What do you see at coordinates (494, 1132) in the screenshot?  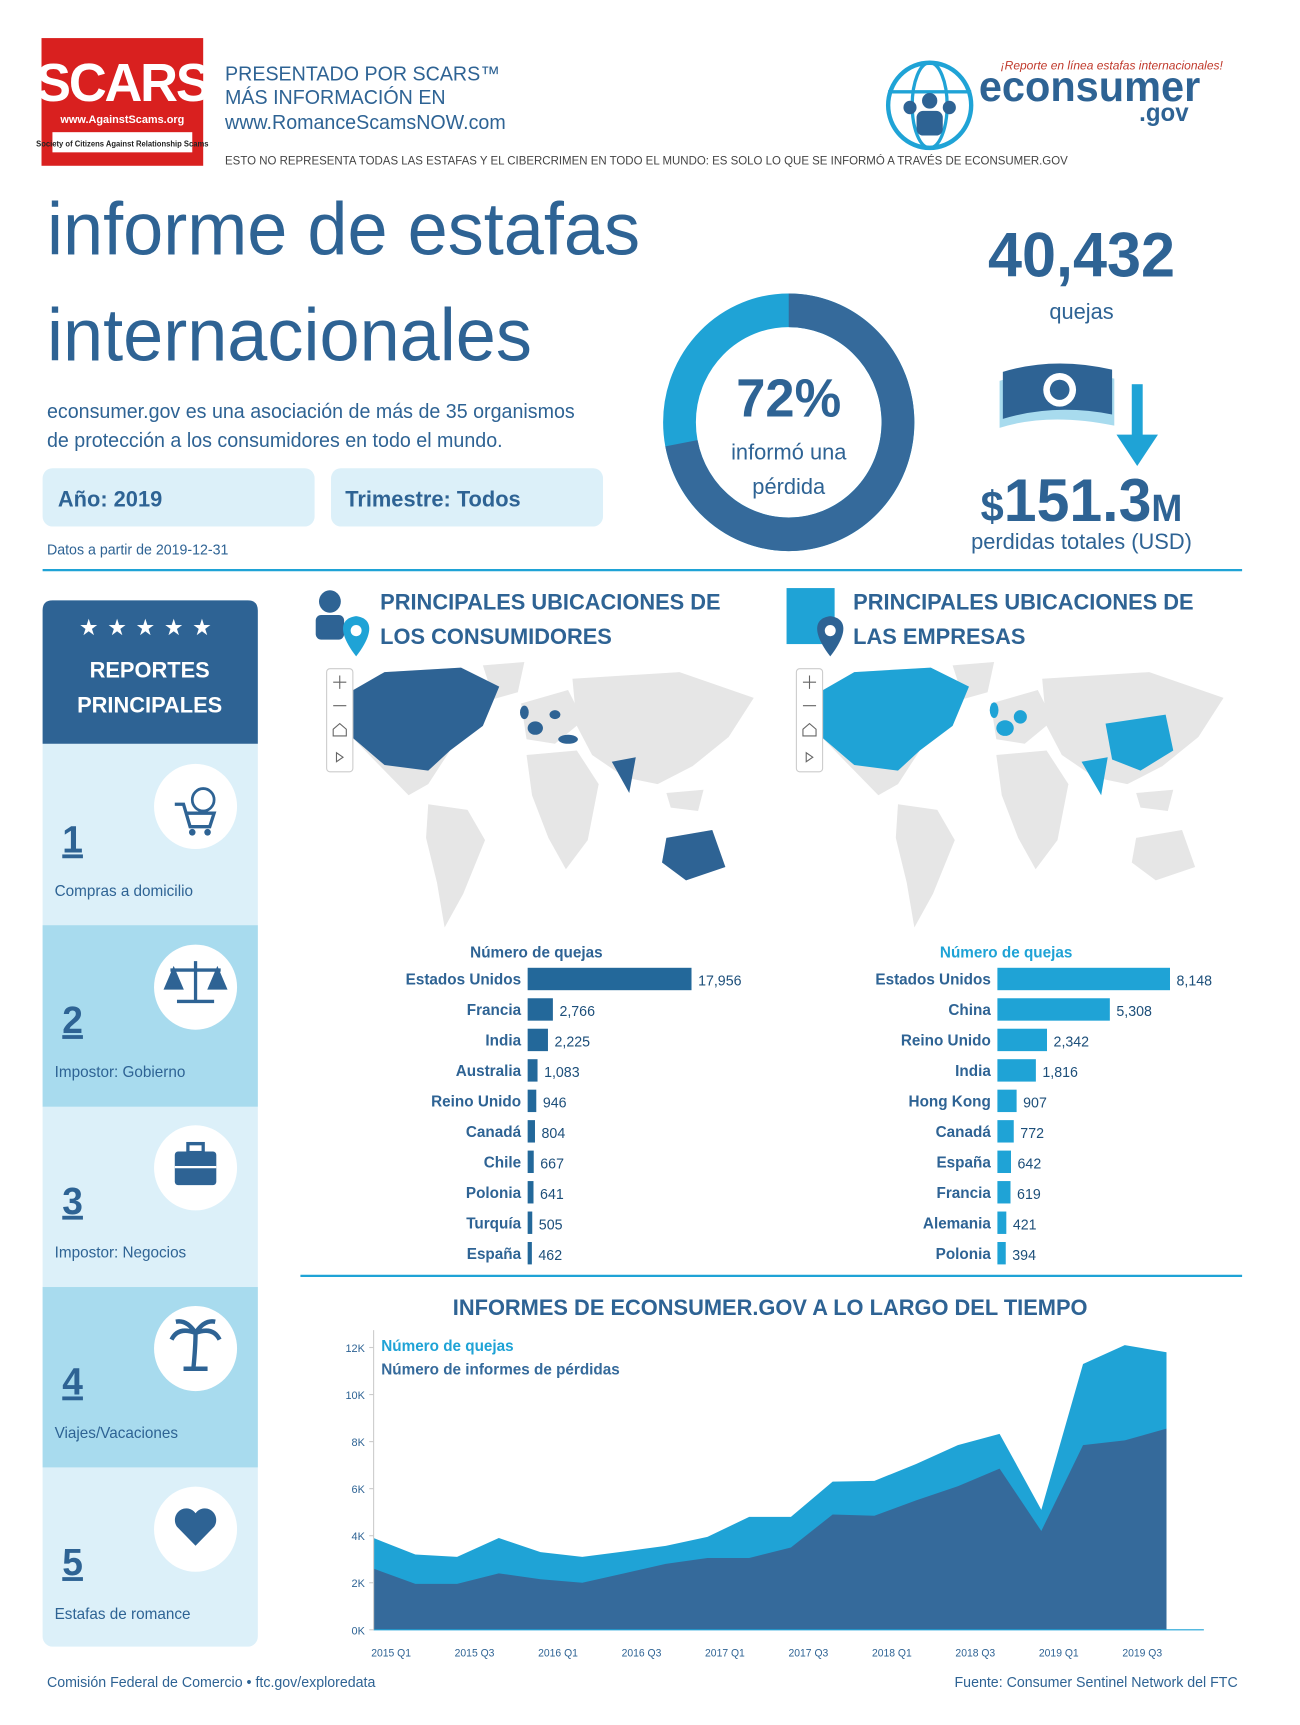 I see `category-label: Canadá` at bounding box center [494, 1132].